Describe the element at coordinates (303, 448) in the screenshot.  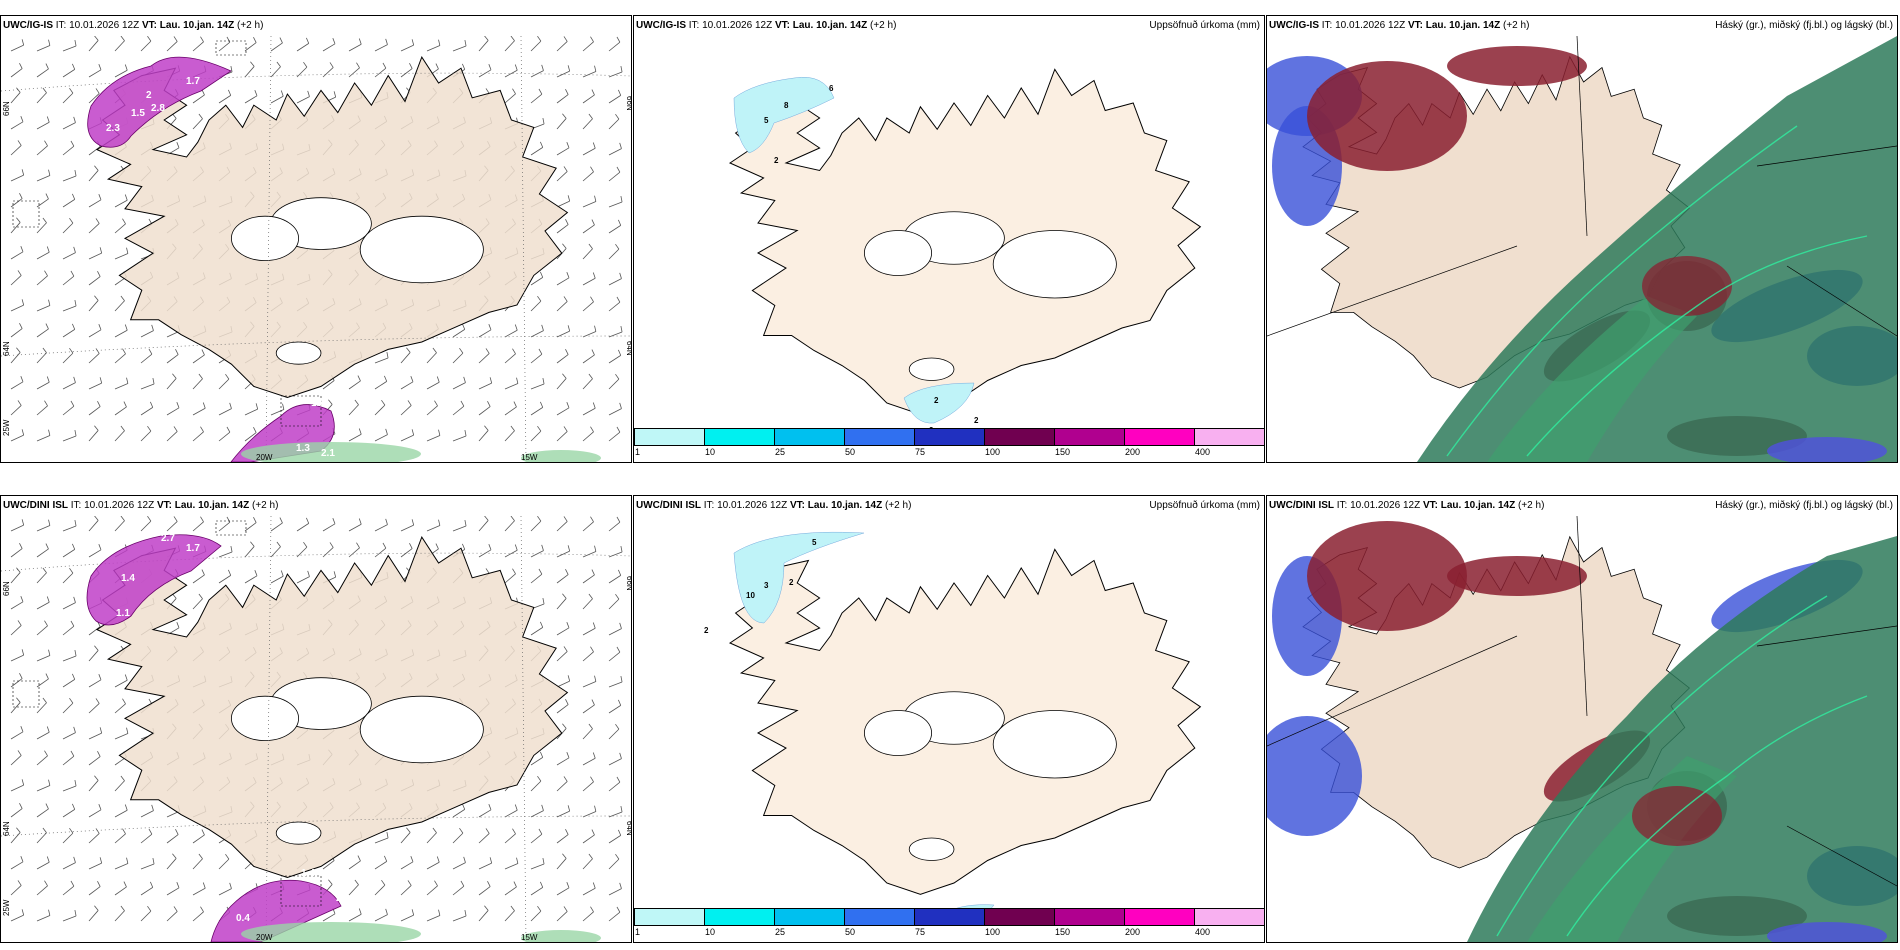
I see `wind-value-label: 1.3` at that location.